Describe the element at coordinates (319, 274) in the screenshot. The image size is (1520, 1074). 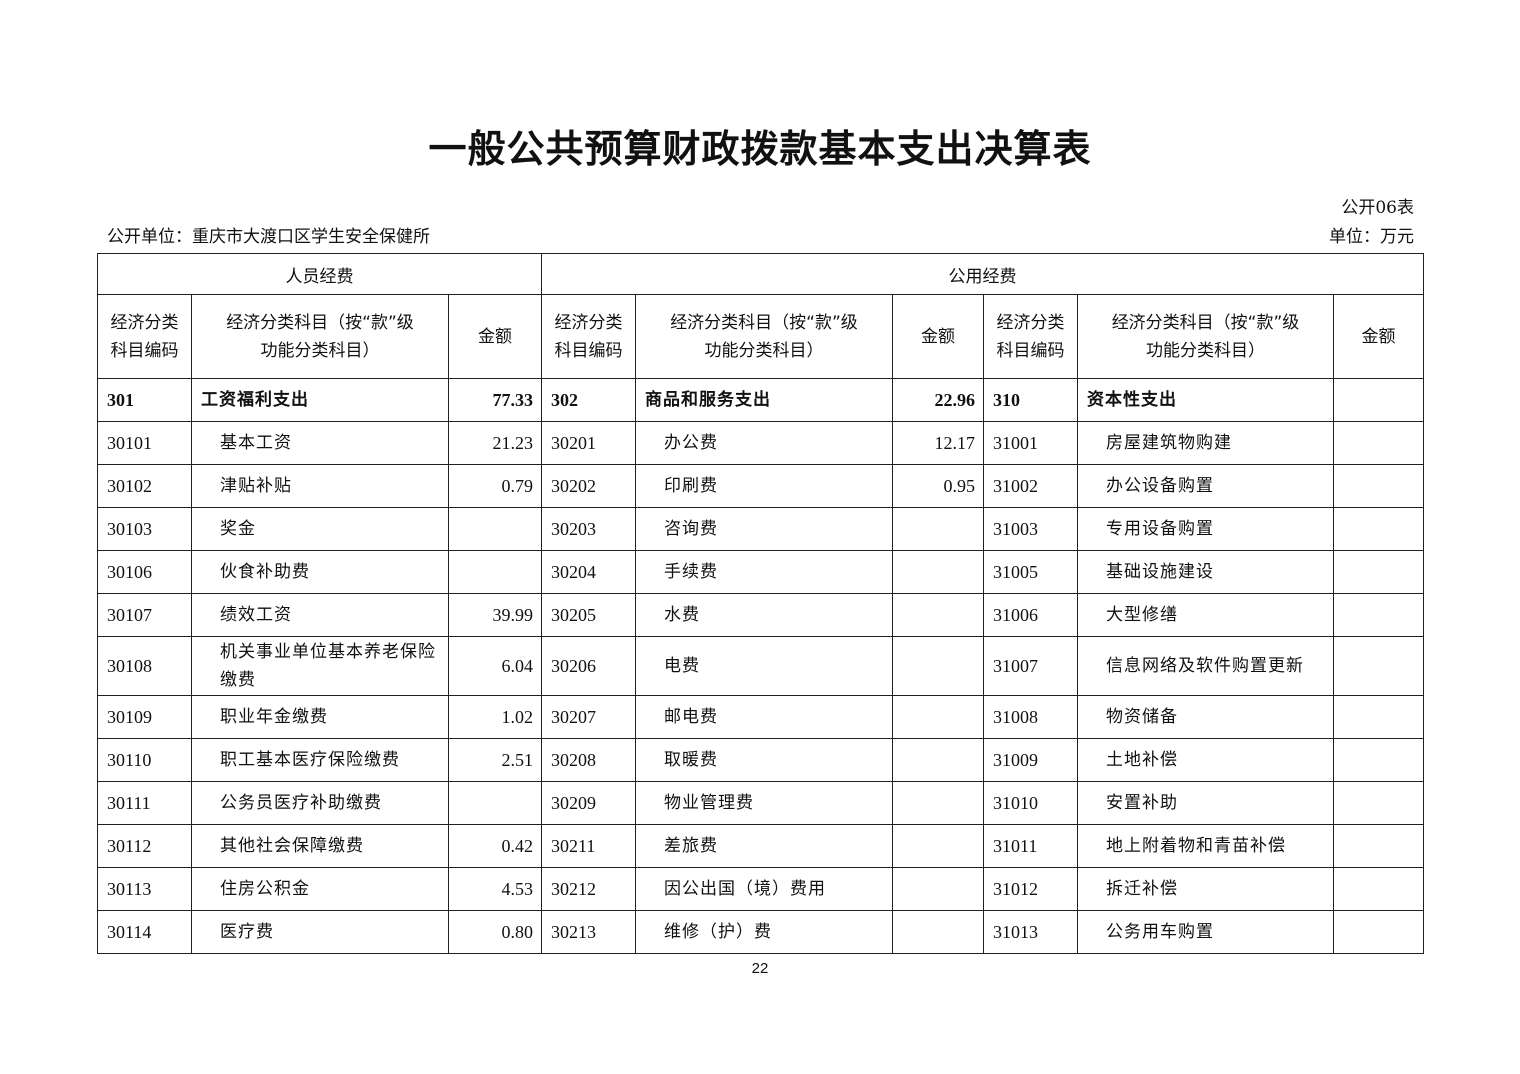
I see `group-personnel: 人员经费` at that location.